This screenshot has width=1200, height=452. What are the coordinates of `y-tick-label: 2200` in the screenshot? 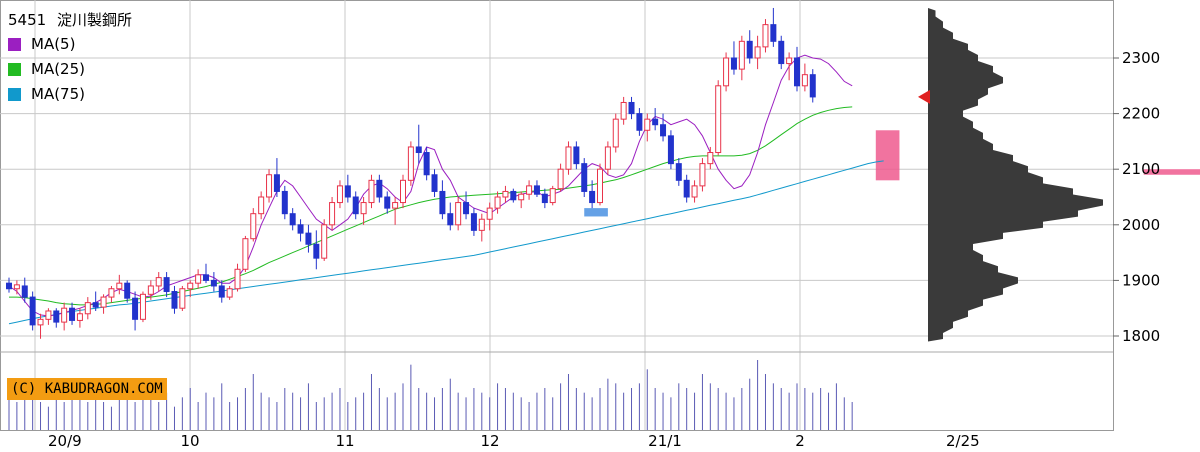 It's located at (1141, 114).